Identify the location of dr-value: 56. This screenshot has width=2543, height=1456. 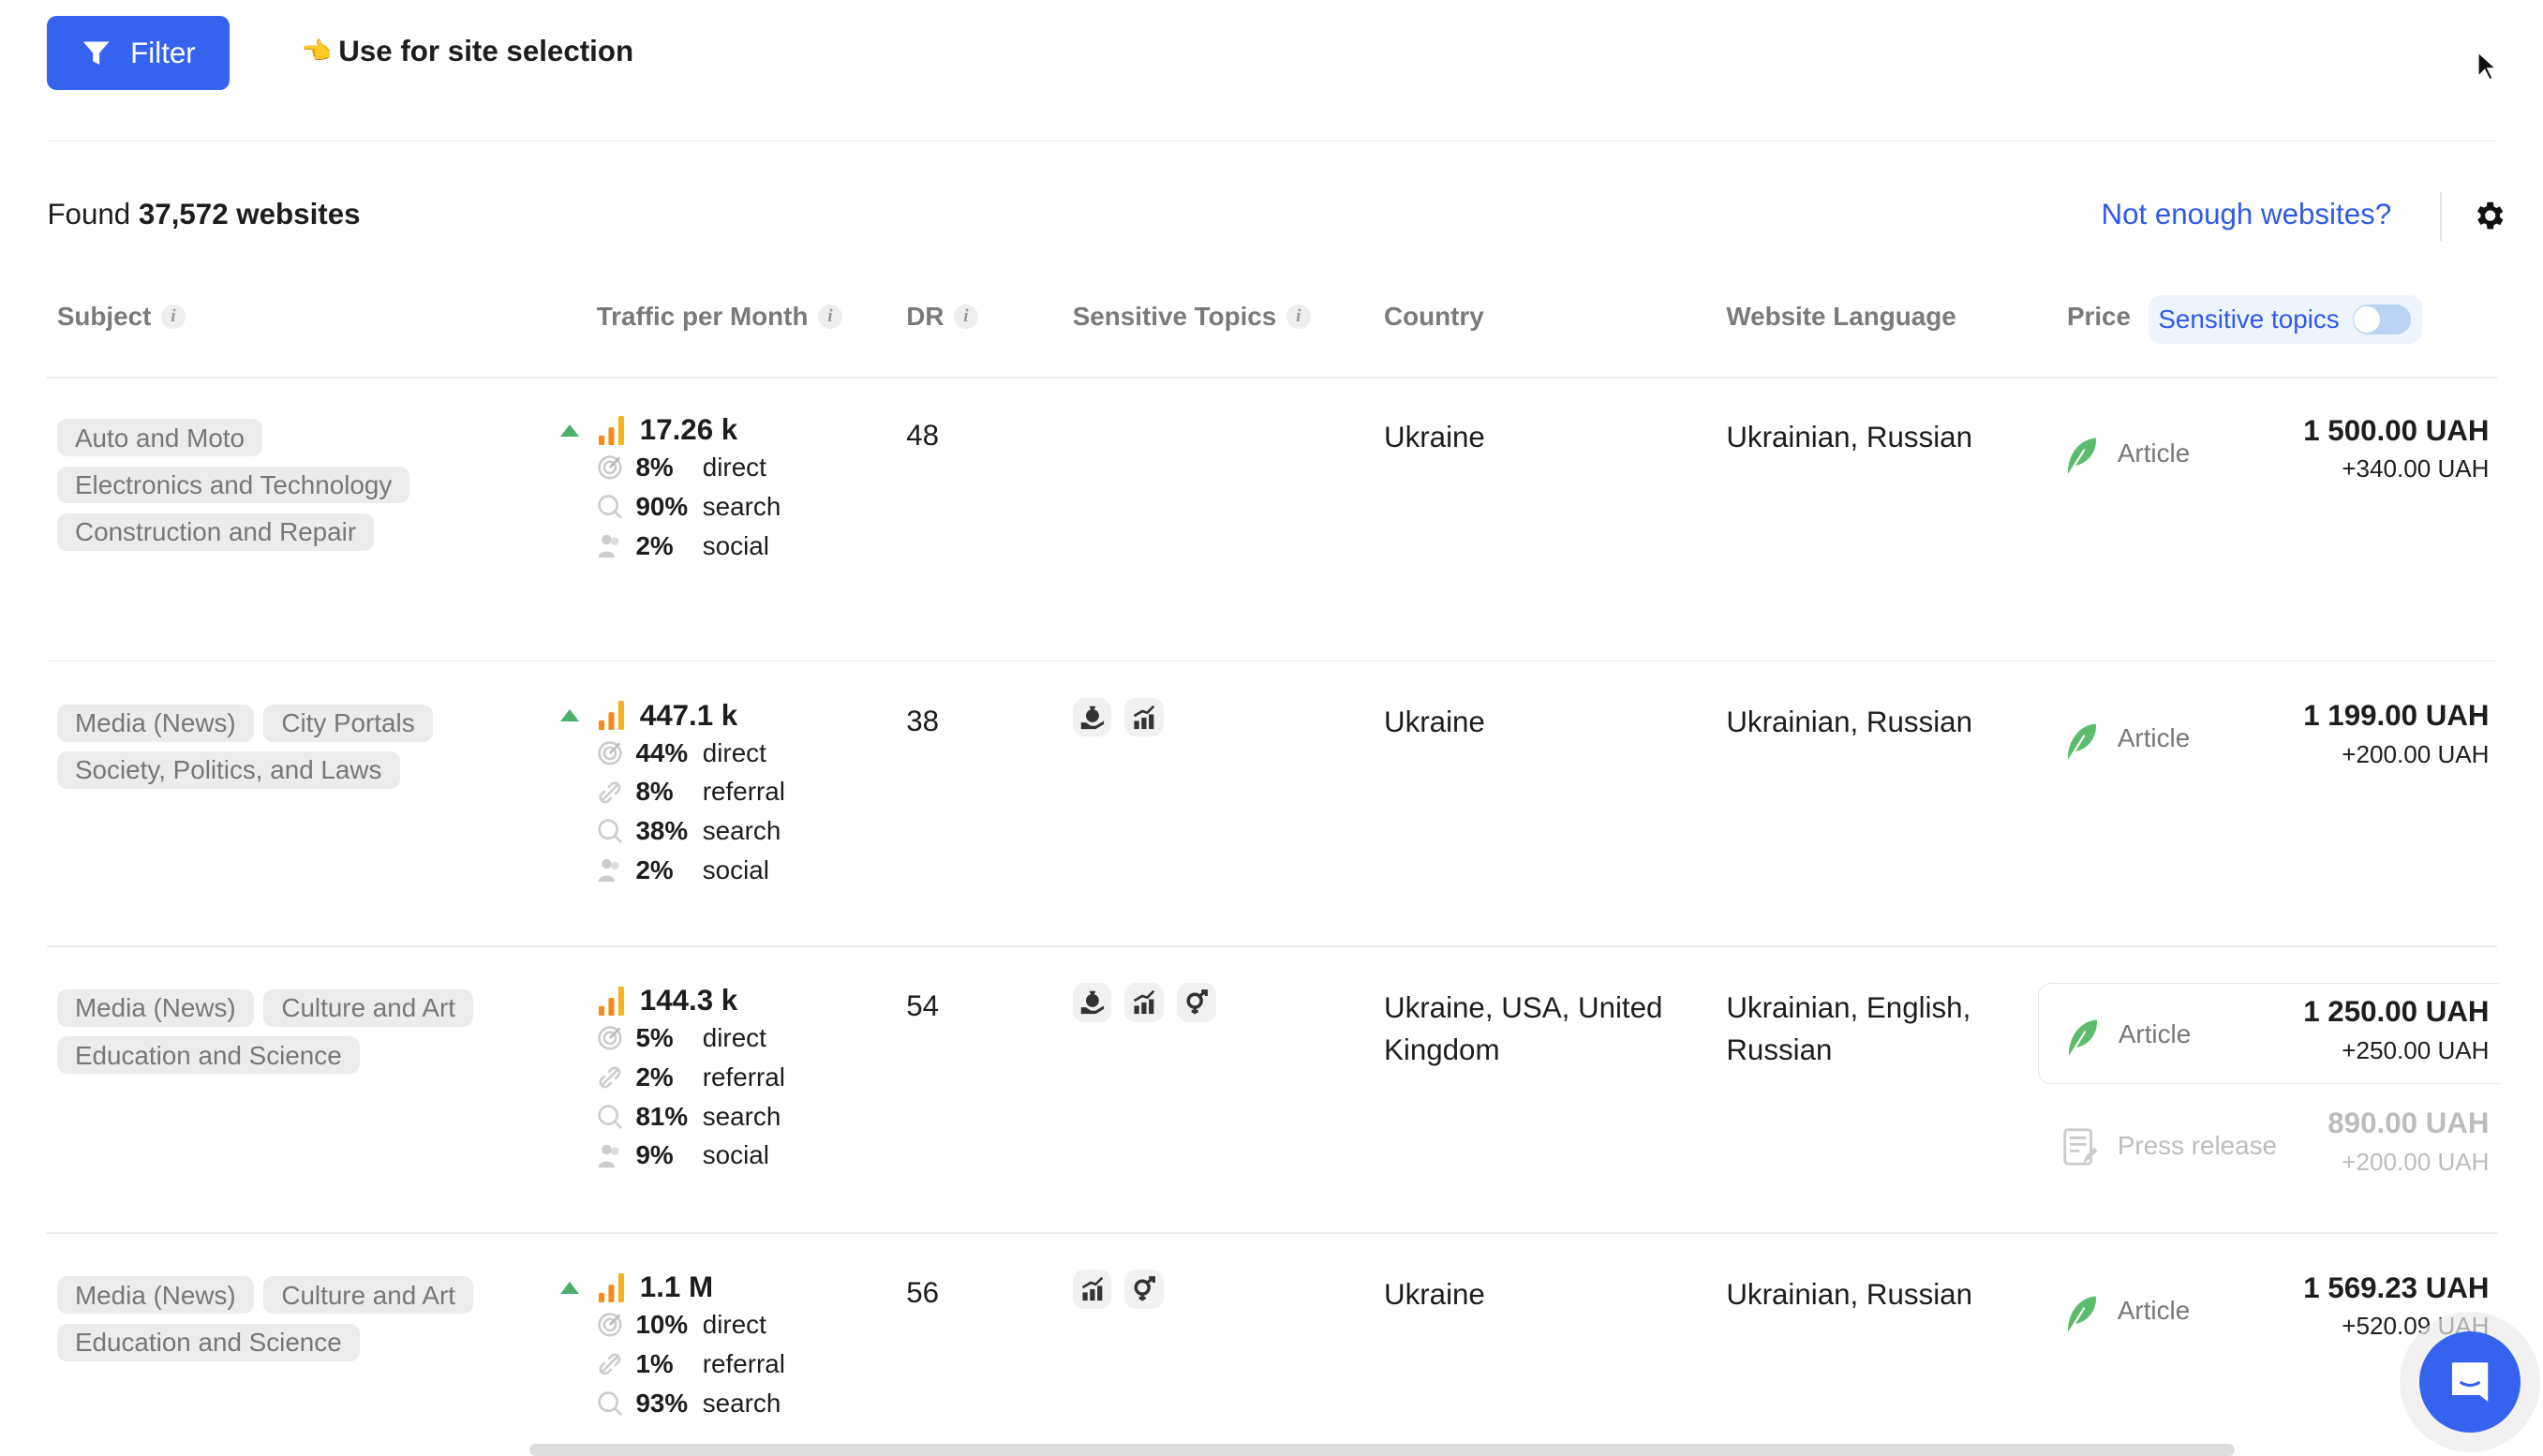
(923, 1293).